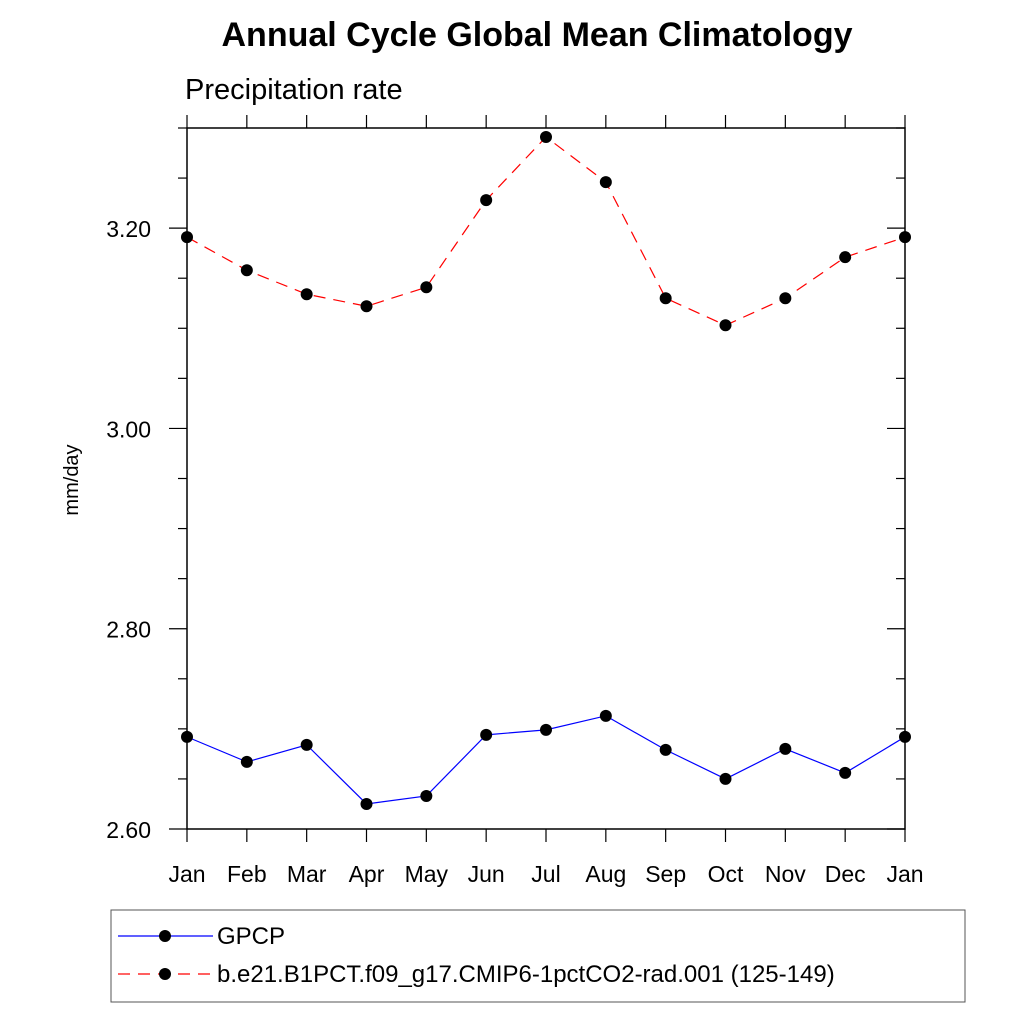 This screenshot has height=1024, width=1024. Describe the element at coordinates (165, 974) in the screenshot. I see `legend-marker-model` at that location.